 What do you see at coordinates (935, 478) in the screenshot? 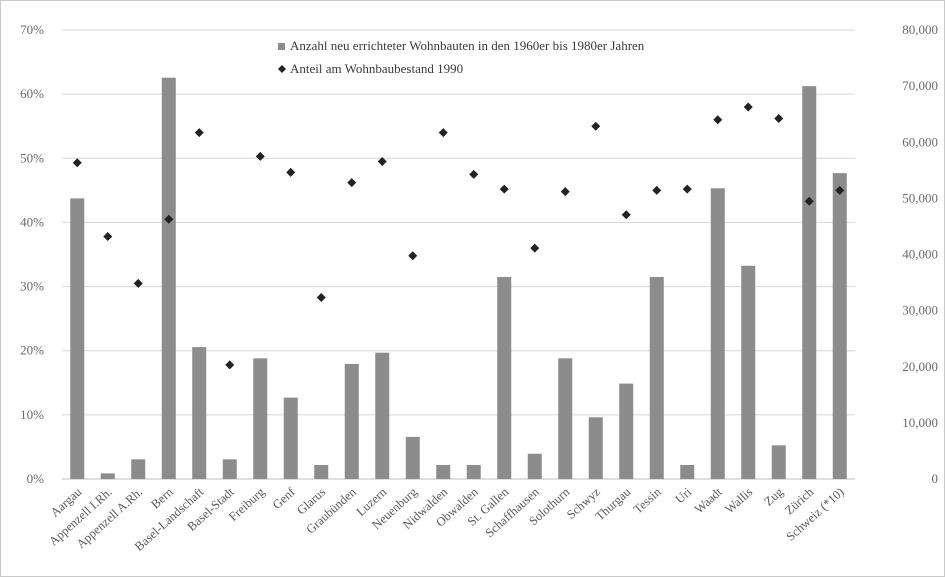
I see `right-tick-label: 0` at bounding box center [935, 478].